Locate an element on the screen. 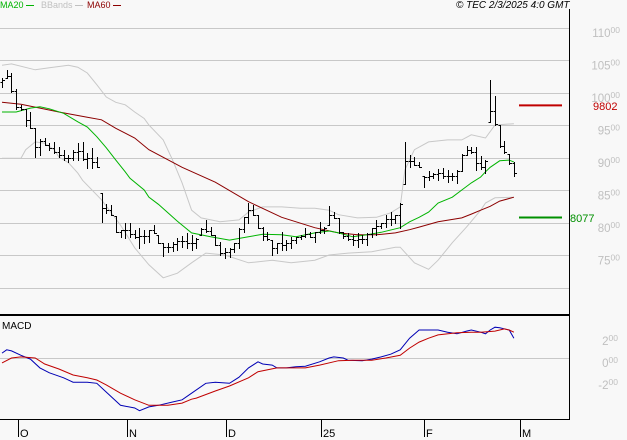 The width and height of the screenshot is (627, 440). level-marker-label: 9802 is located at coordinates (605, 107).